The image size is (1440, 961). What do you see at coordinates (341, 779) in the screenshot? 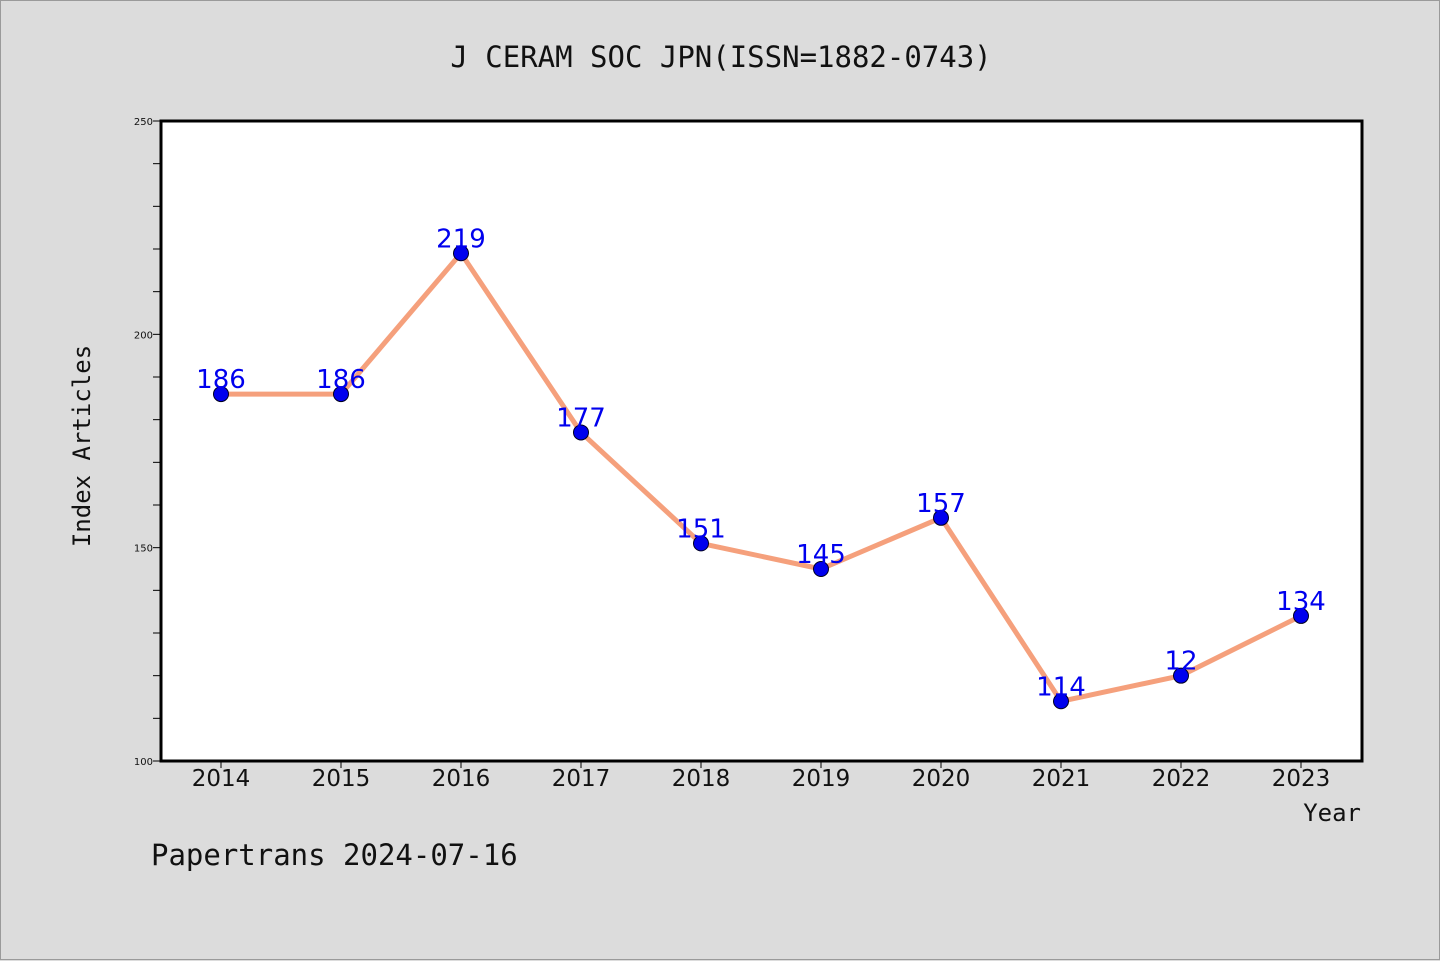
I see `x-tick-label: 2015` at bounding box center [341, 779].